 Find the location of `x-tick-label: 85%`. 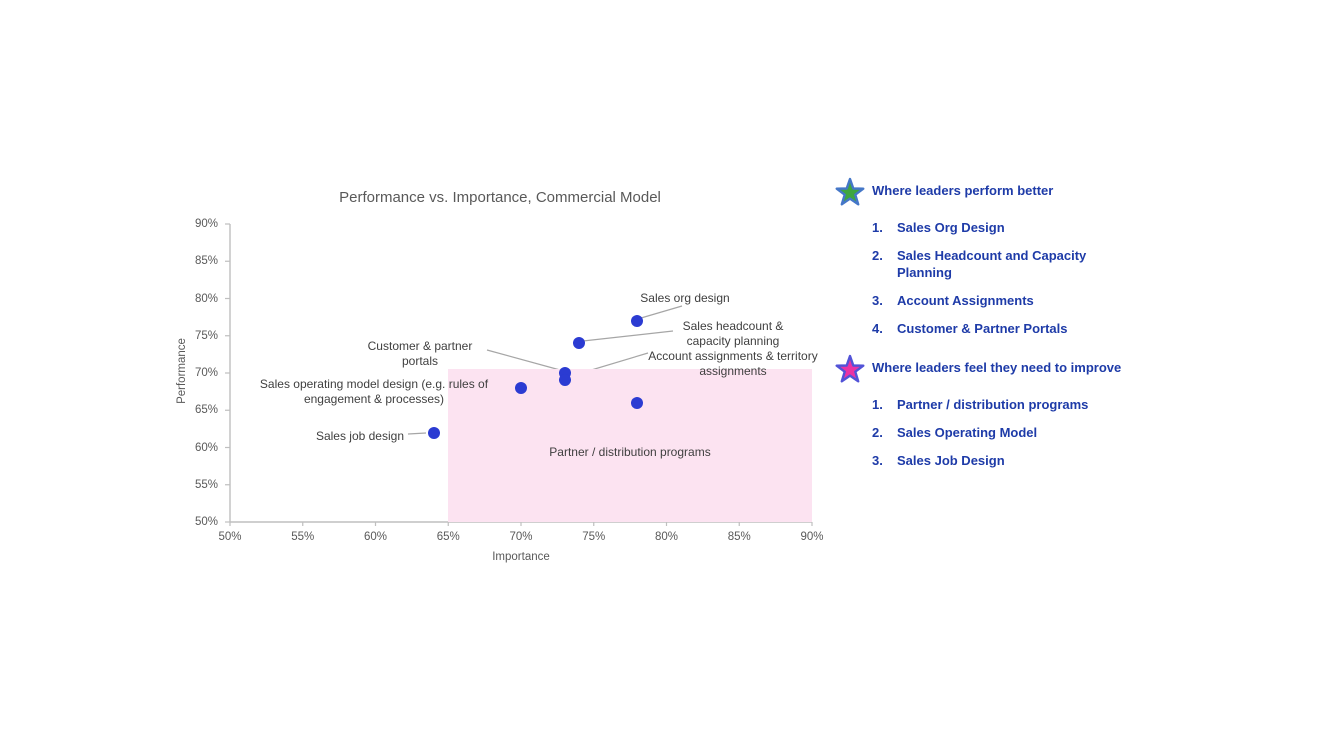

x-tick-label: 85% is located at coordinates (739, 537).